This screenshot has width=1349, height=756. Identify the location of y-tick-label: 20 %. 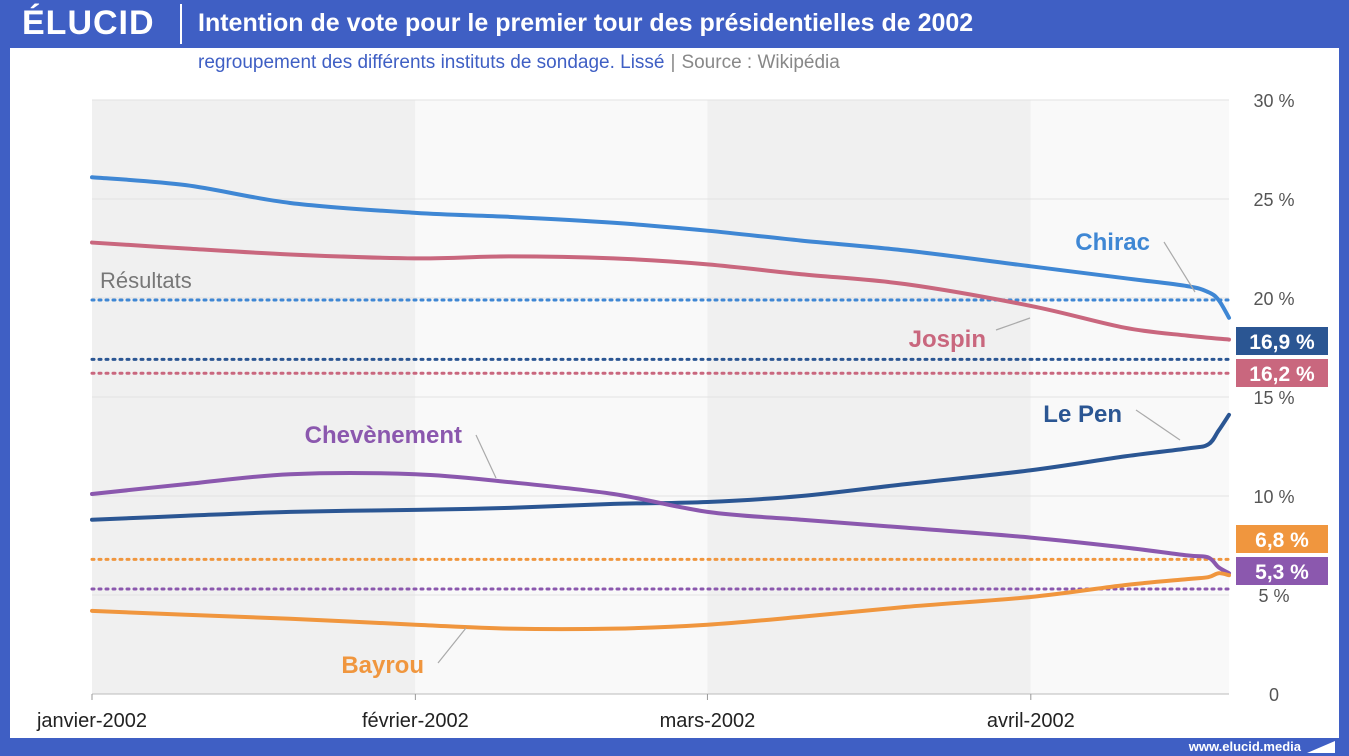
(1273, 299).